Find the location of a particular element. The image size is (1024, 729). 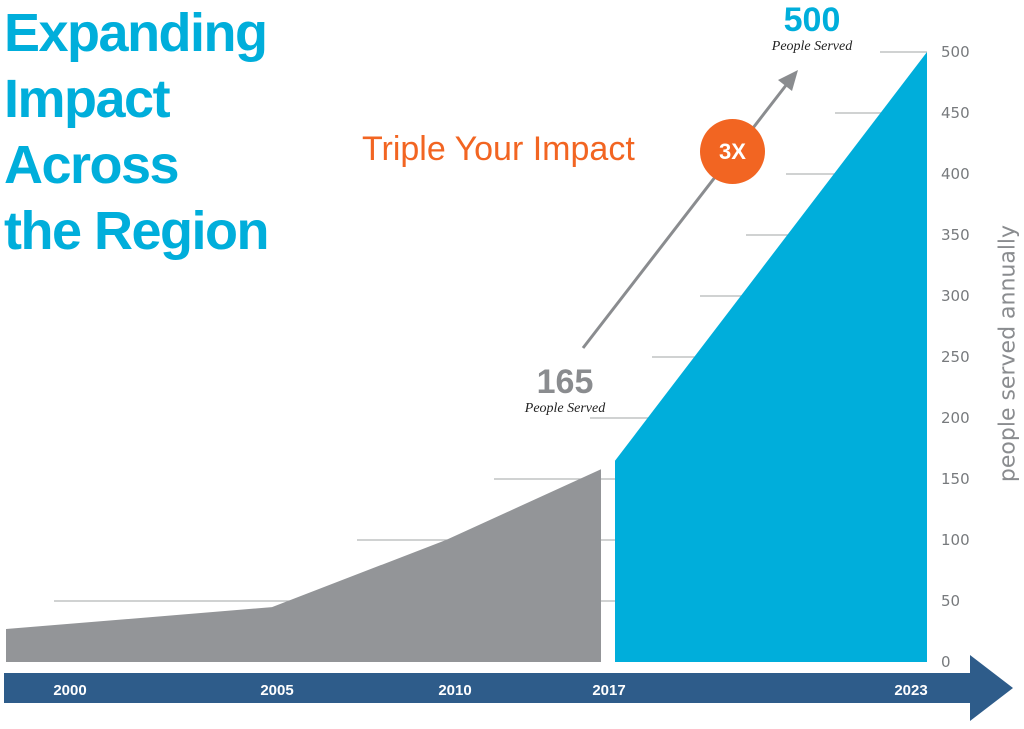

end-value-callout: 500 People Served is located at coordinates (812, 29).